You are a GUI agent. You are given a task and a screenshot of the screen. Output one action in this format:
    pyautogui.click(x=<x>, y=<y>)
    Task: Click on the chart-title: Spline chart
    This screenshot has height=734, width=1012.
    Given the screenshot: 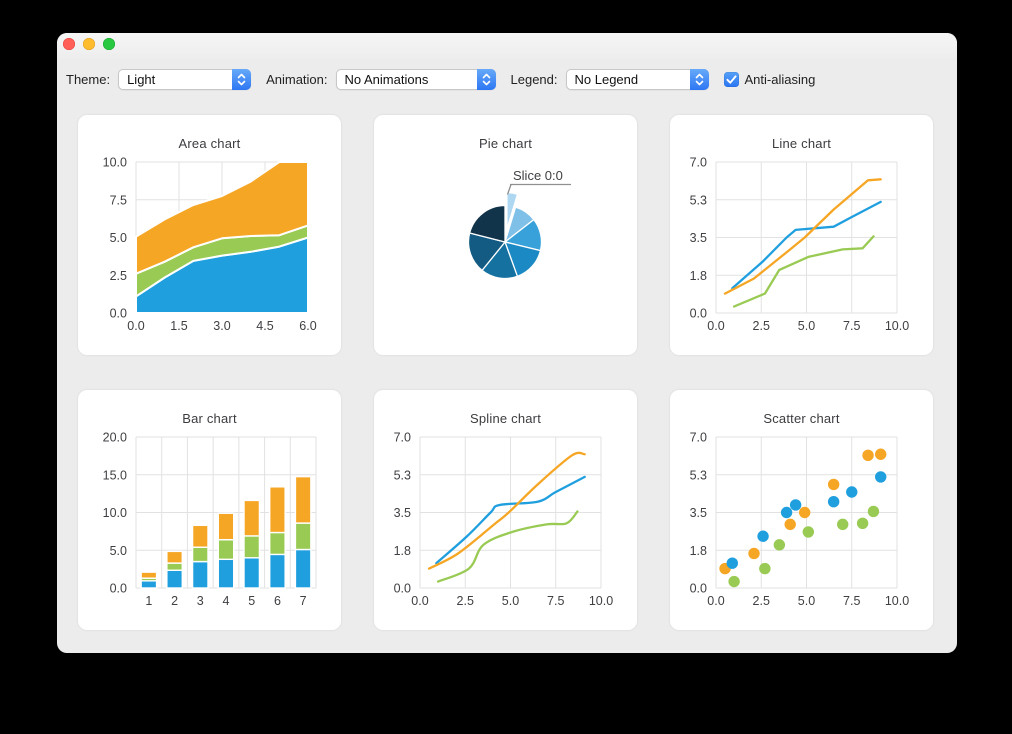 What is the action you would take?
    pyautogui.click(x=505, y=418)
    